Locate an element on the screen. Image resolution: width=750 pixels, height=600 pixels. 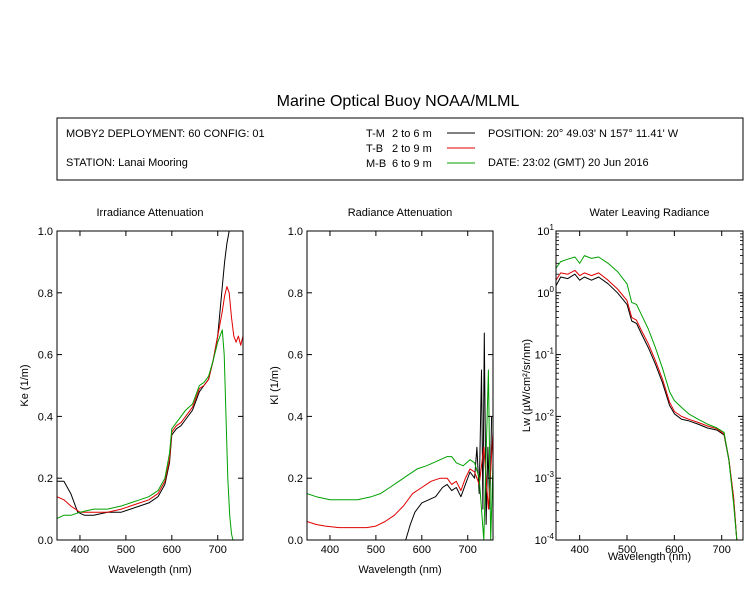
legend: T-M 2 to 6 m T-B 2 to 9 m M-B 6 to 9 m is located at coordinates (420, 149).